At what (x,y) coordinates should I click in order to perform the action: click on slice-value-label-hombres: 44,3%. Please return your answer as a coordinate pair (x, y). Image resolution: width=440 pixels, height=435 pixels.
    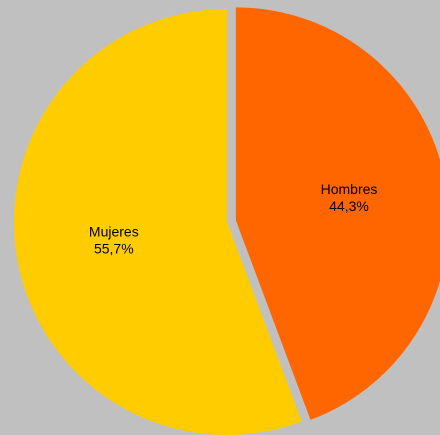
    Looking at the image, I should click on (349, 206).